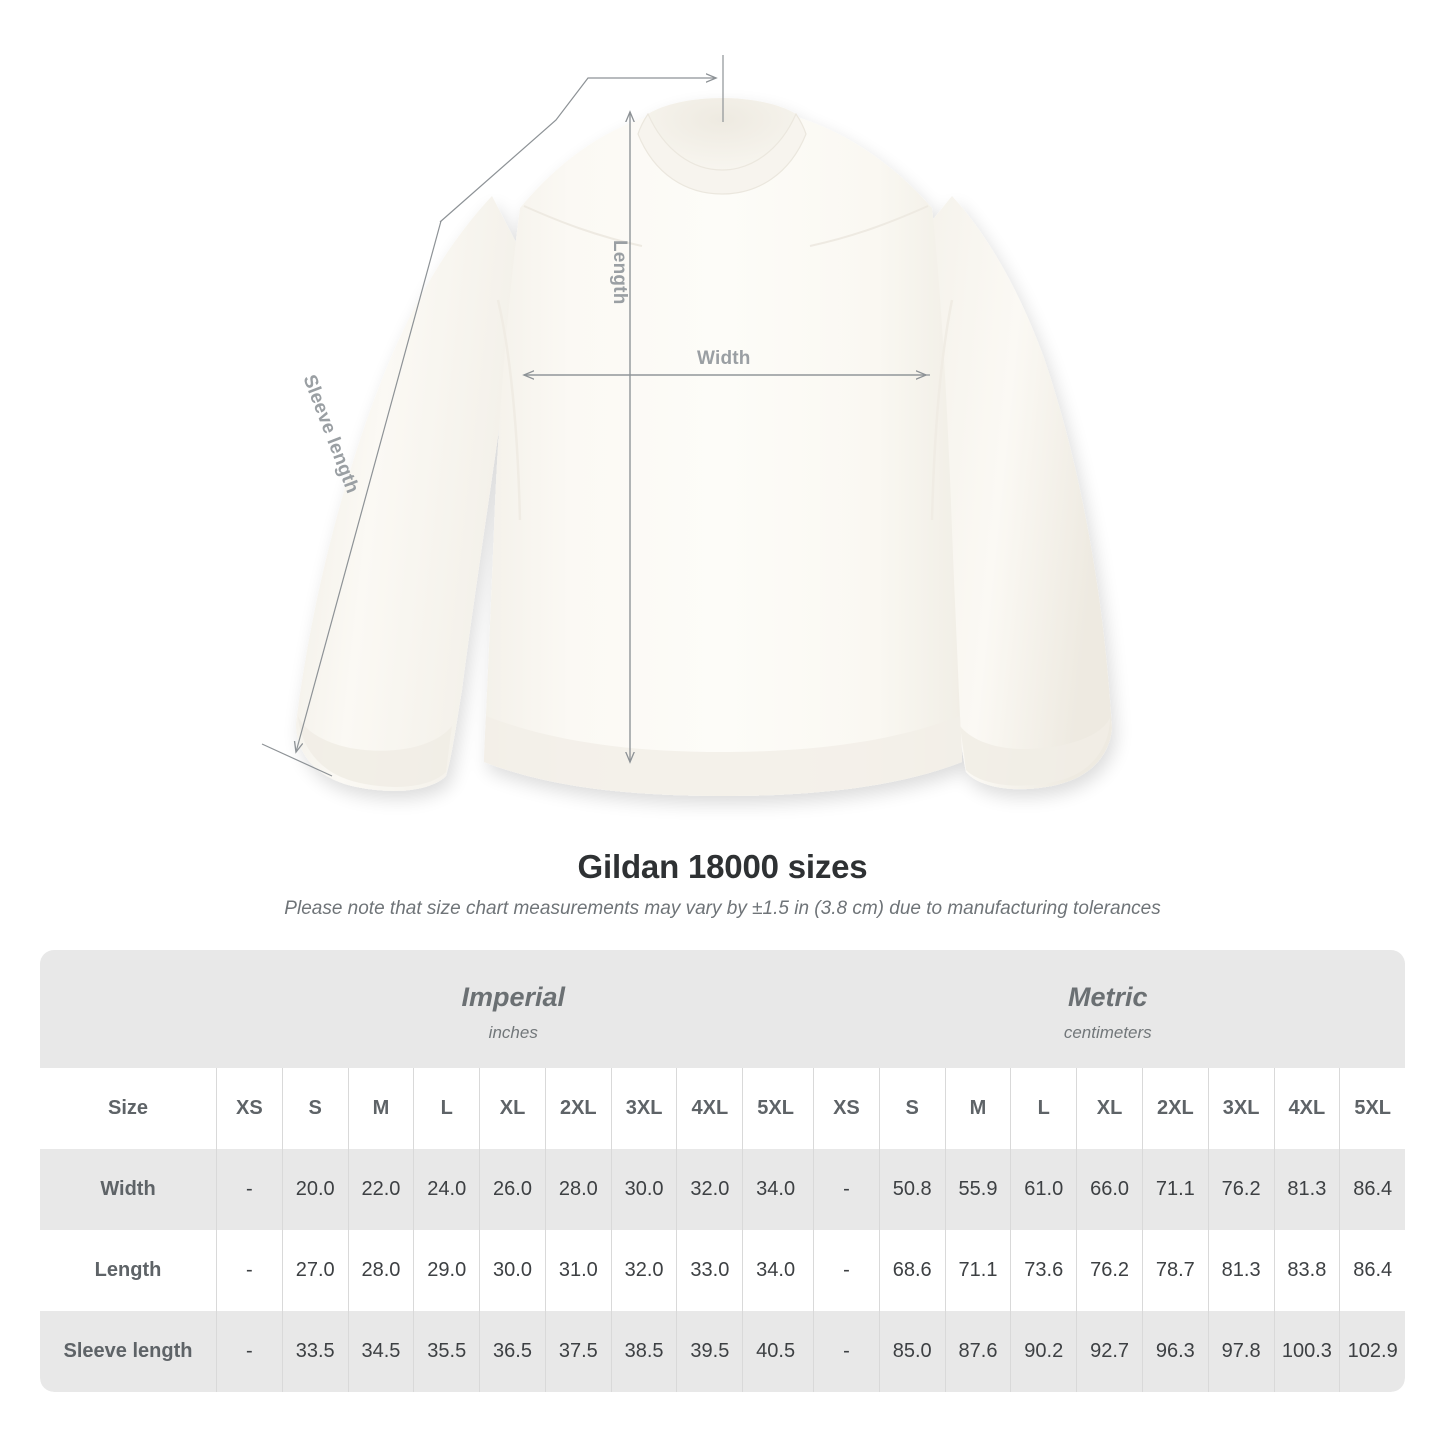 The height and width of the screenshot is (1445, 1445). Describe the element at coordinates (1372, 1351) in the screenshot. I see `value-cell: 102.9` at that location.